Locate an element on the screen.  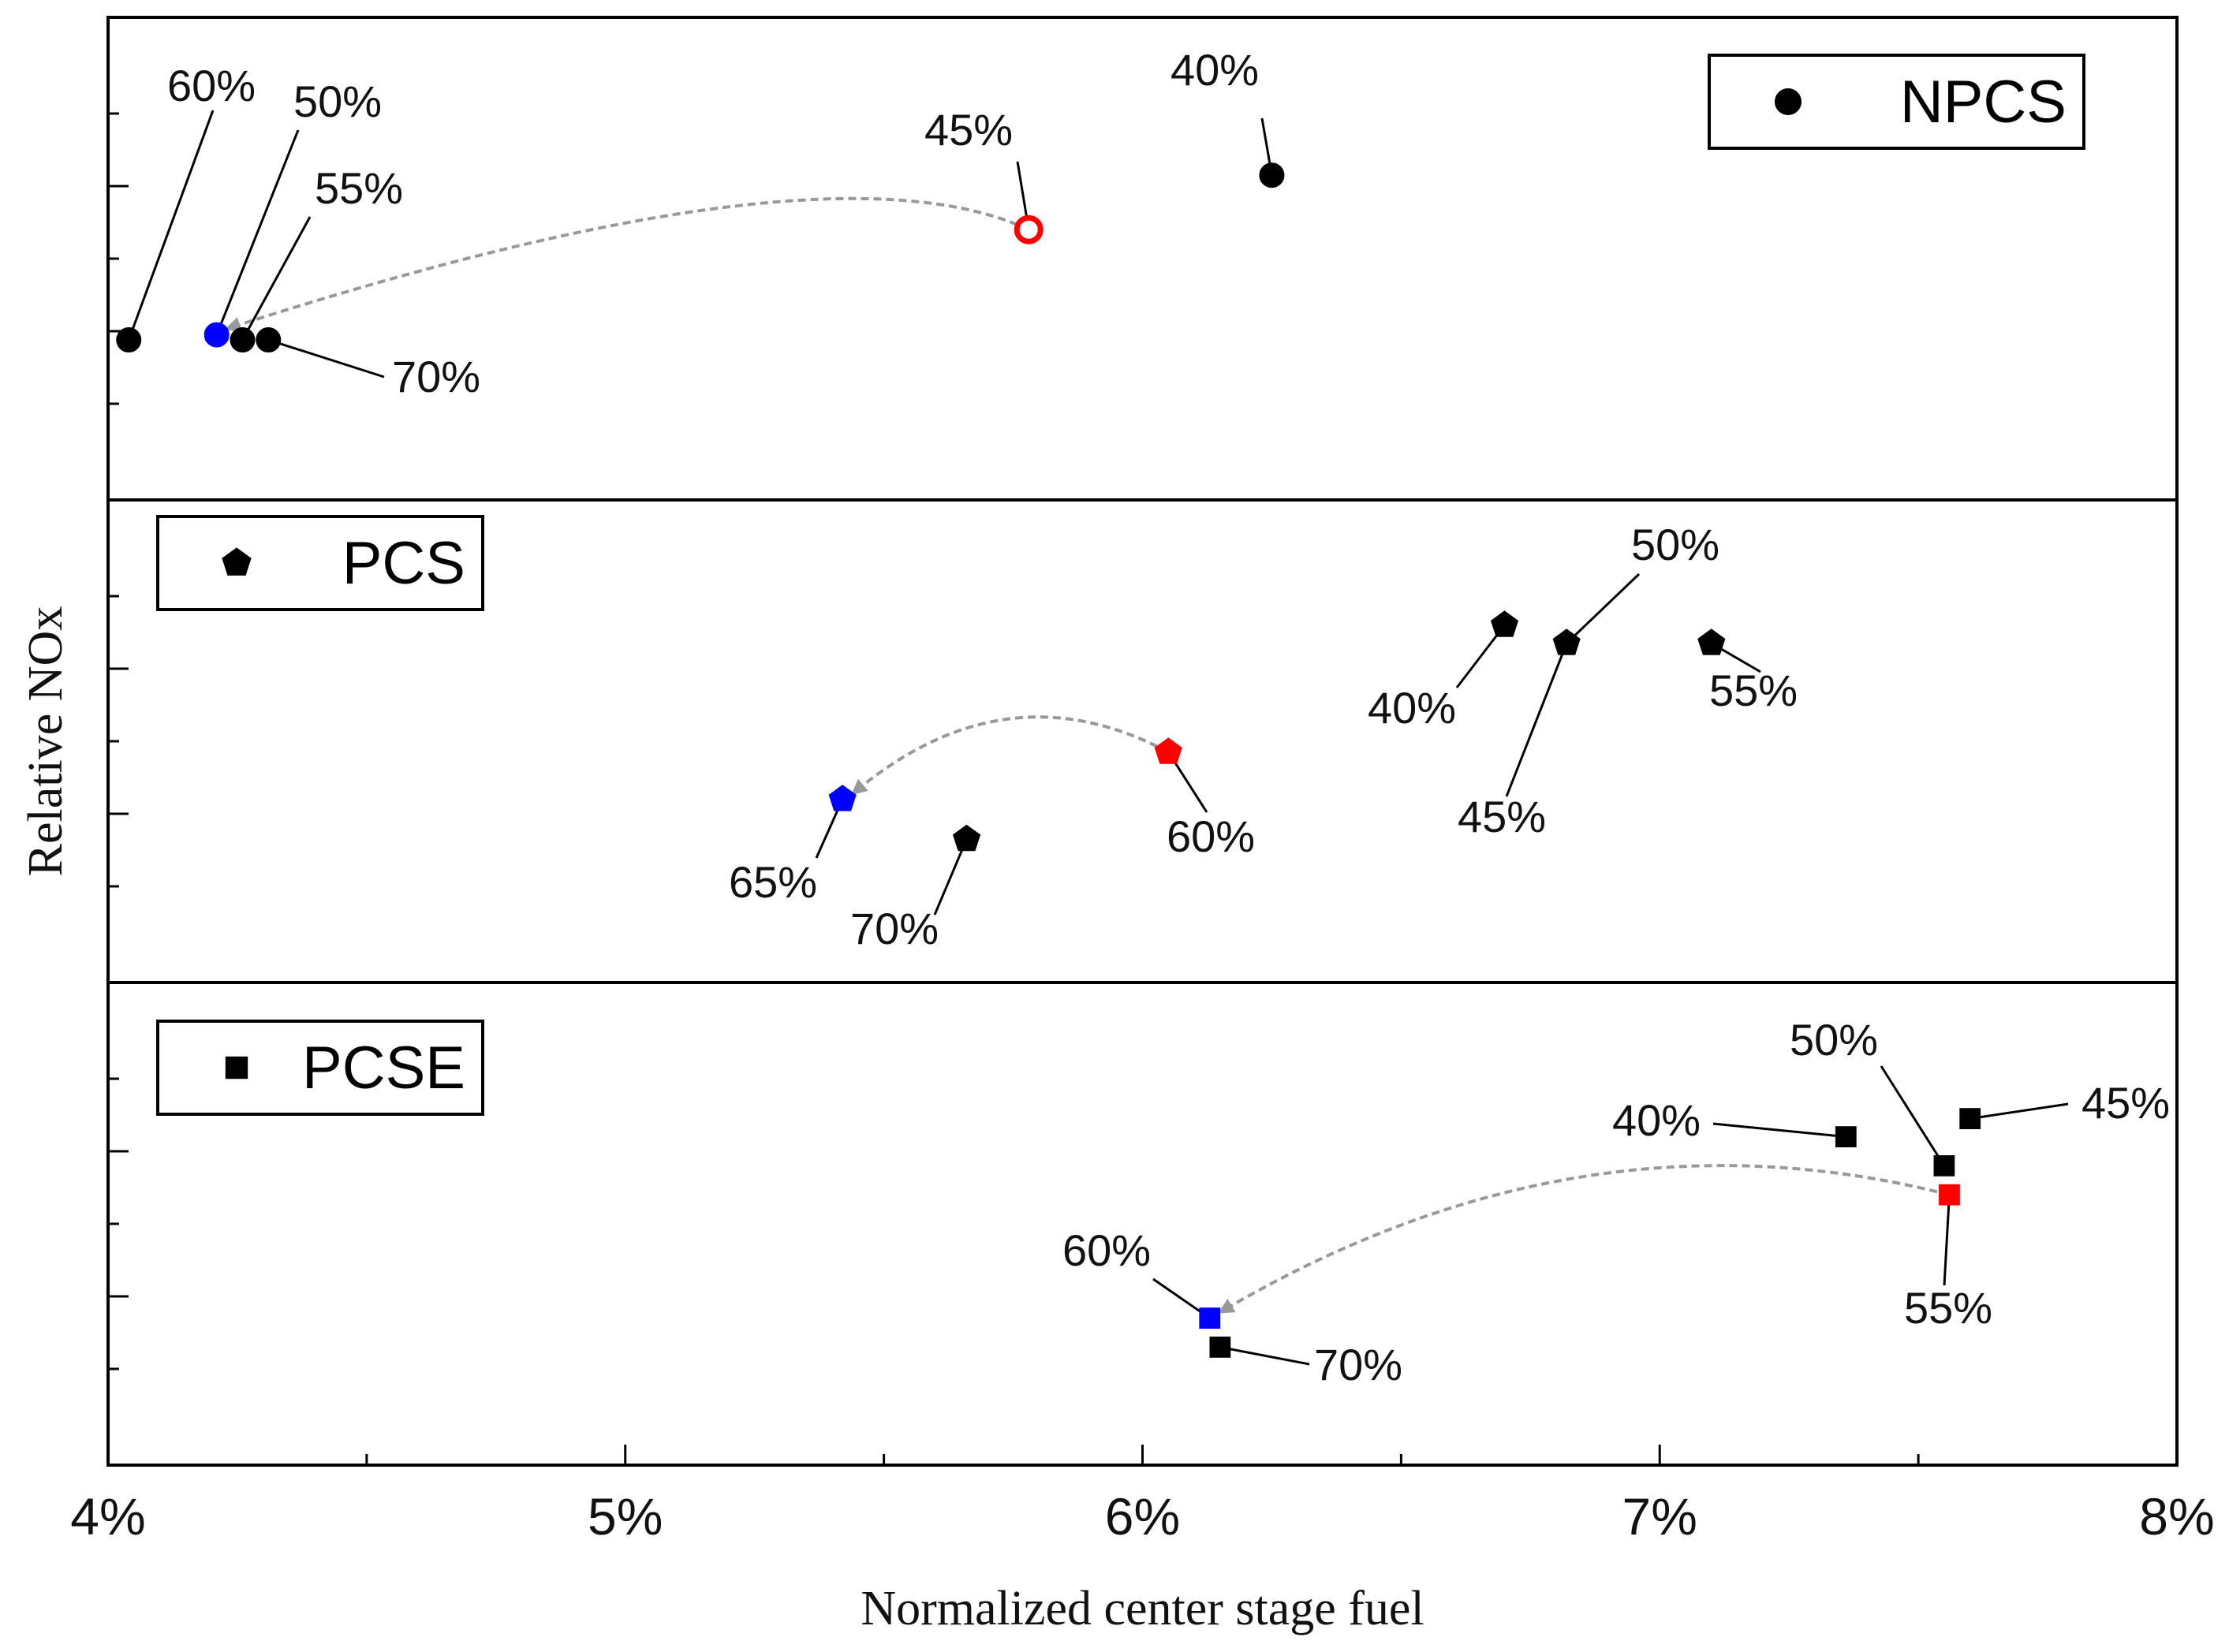
x-tick-label: 5% is located at coordinates (625, 1517).